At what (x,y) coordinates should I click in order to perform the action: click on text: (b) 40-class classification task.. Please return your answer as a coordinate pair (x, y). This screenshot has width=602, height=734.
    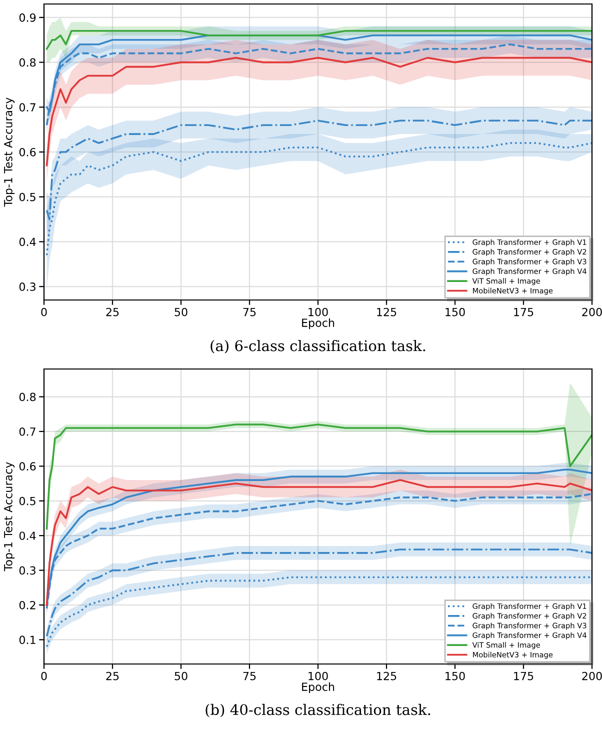
    Looking at the image, I should click on (318, 711).